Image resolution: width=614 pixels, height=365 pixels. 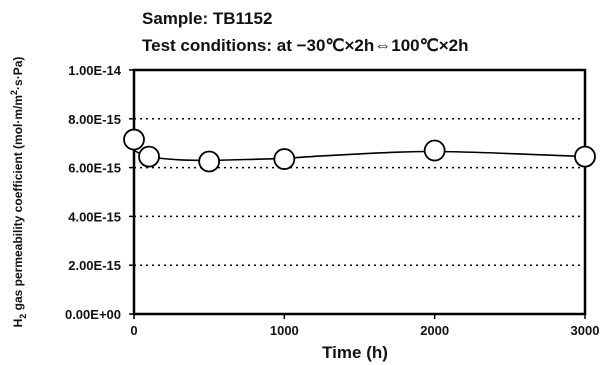 I want to click on y-tick-label: 1.00E-14, so click(x=95, y=70).